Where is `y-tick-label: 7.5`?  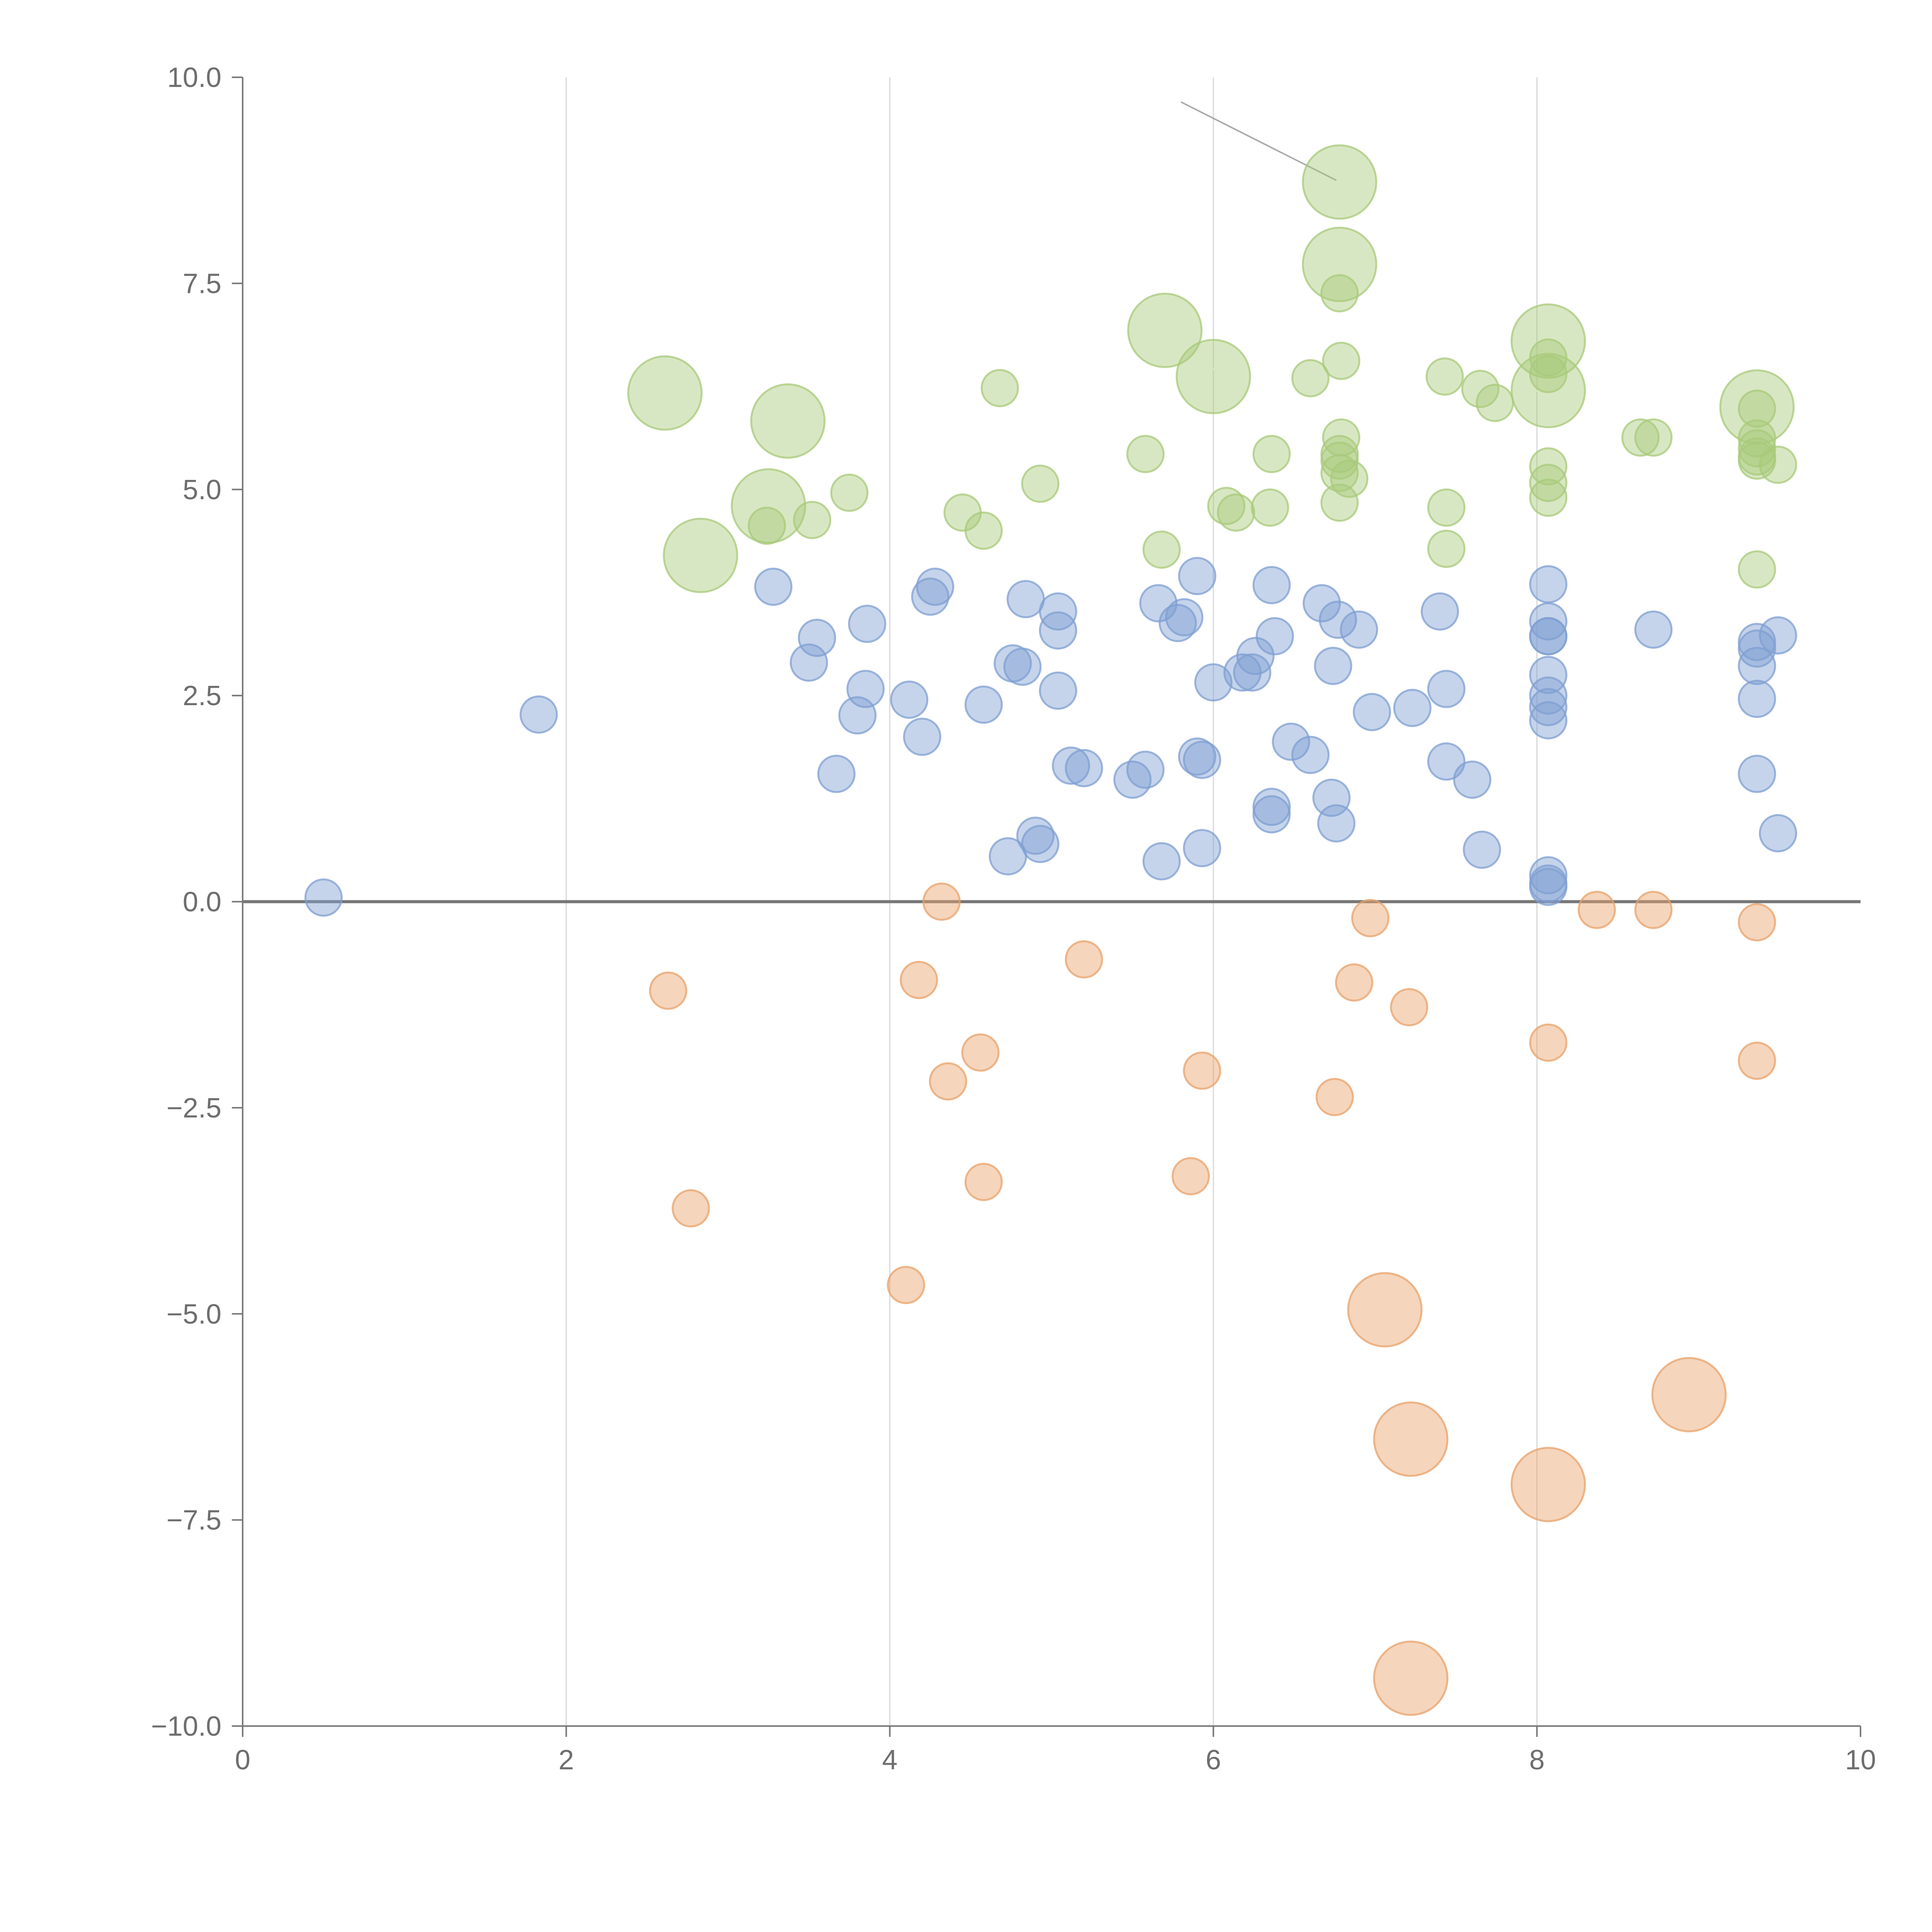 y-tick-label: 7.5 is located at coordinates (202, 284).